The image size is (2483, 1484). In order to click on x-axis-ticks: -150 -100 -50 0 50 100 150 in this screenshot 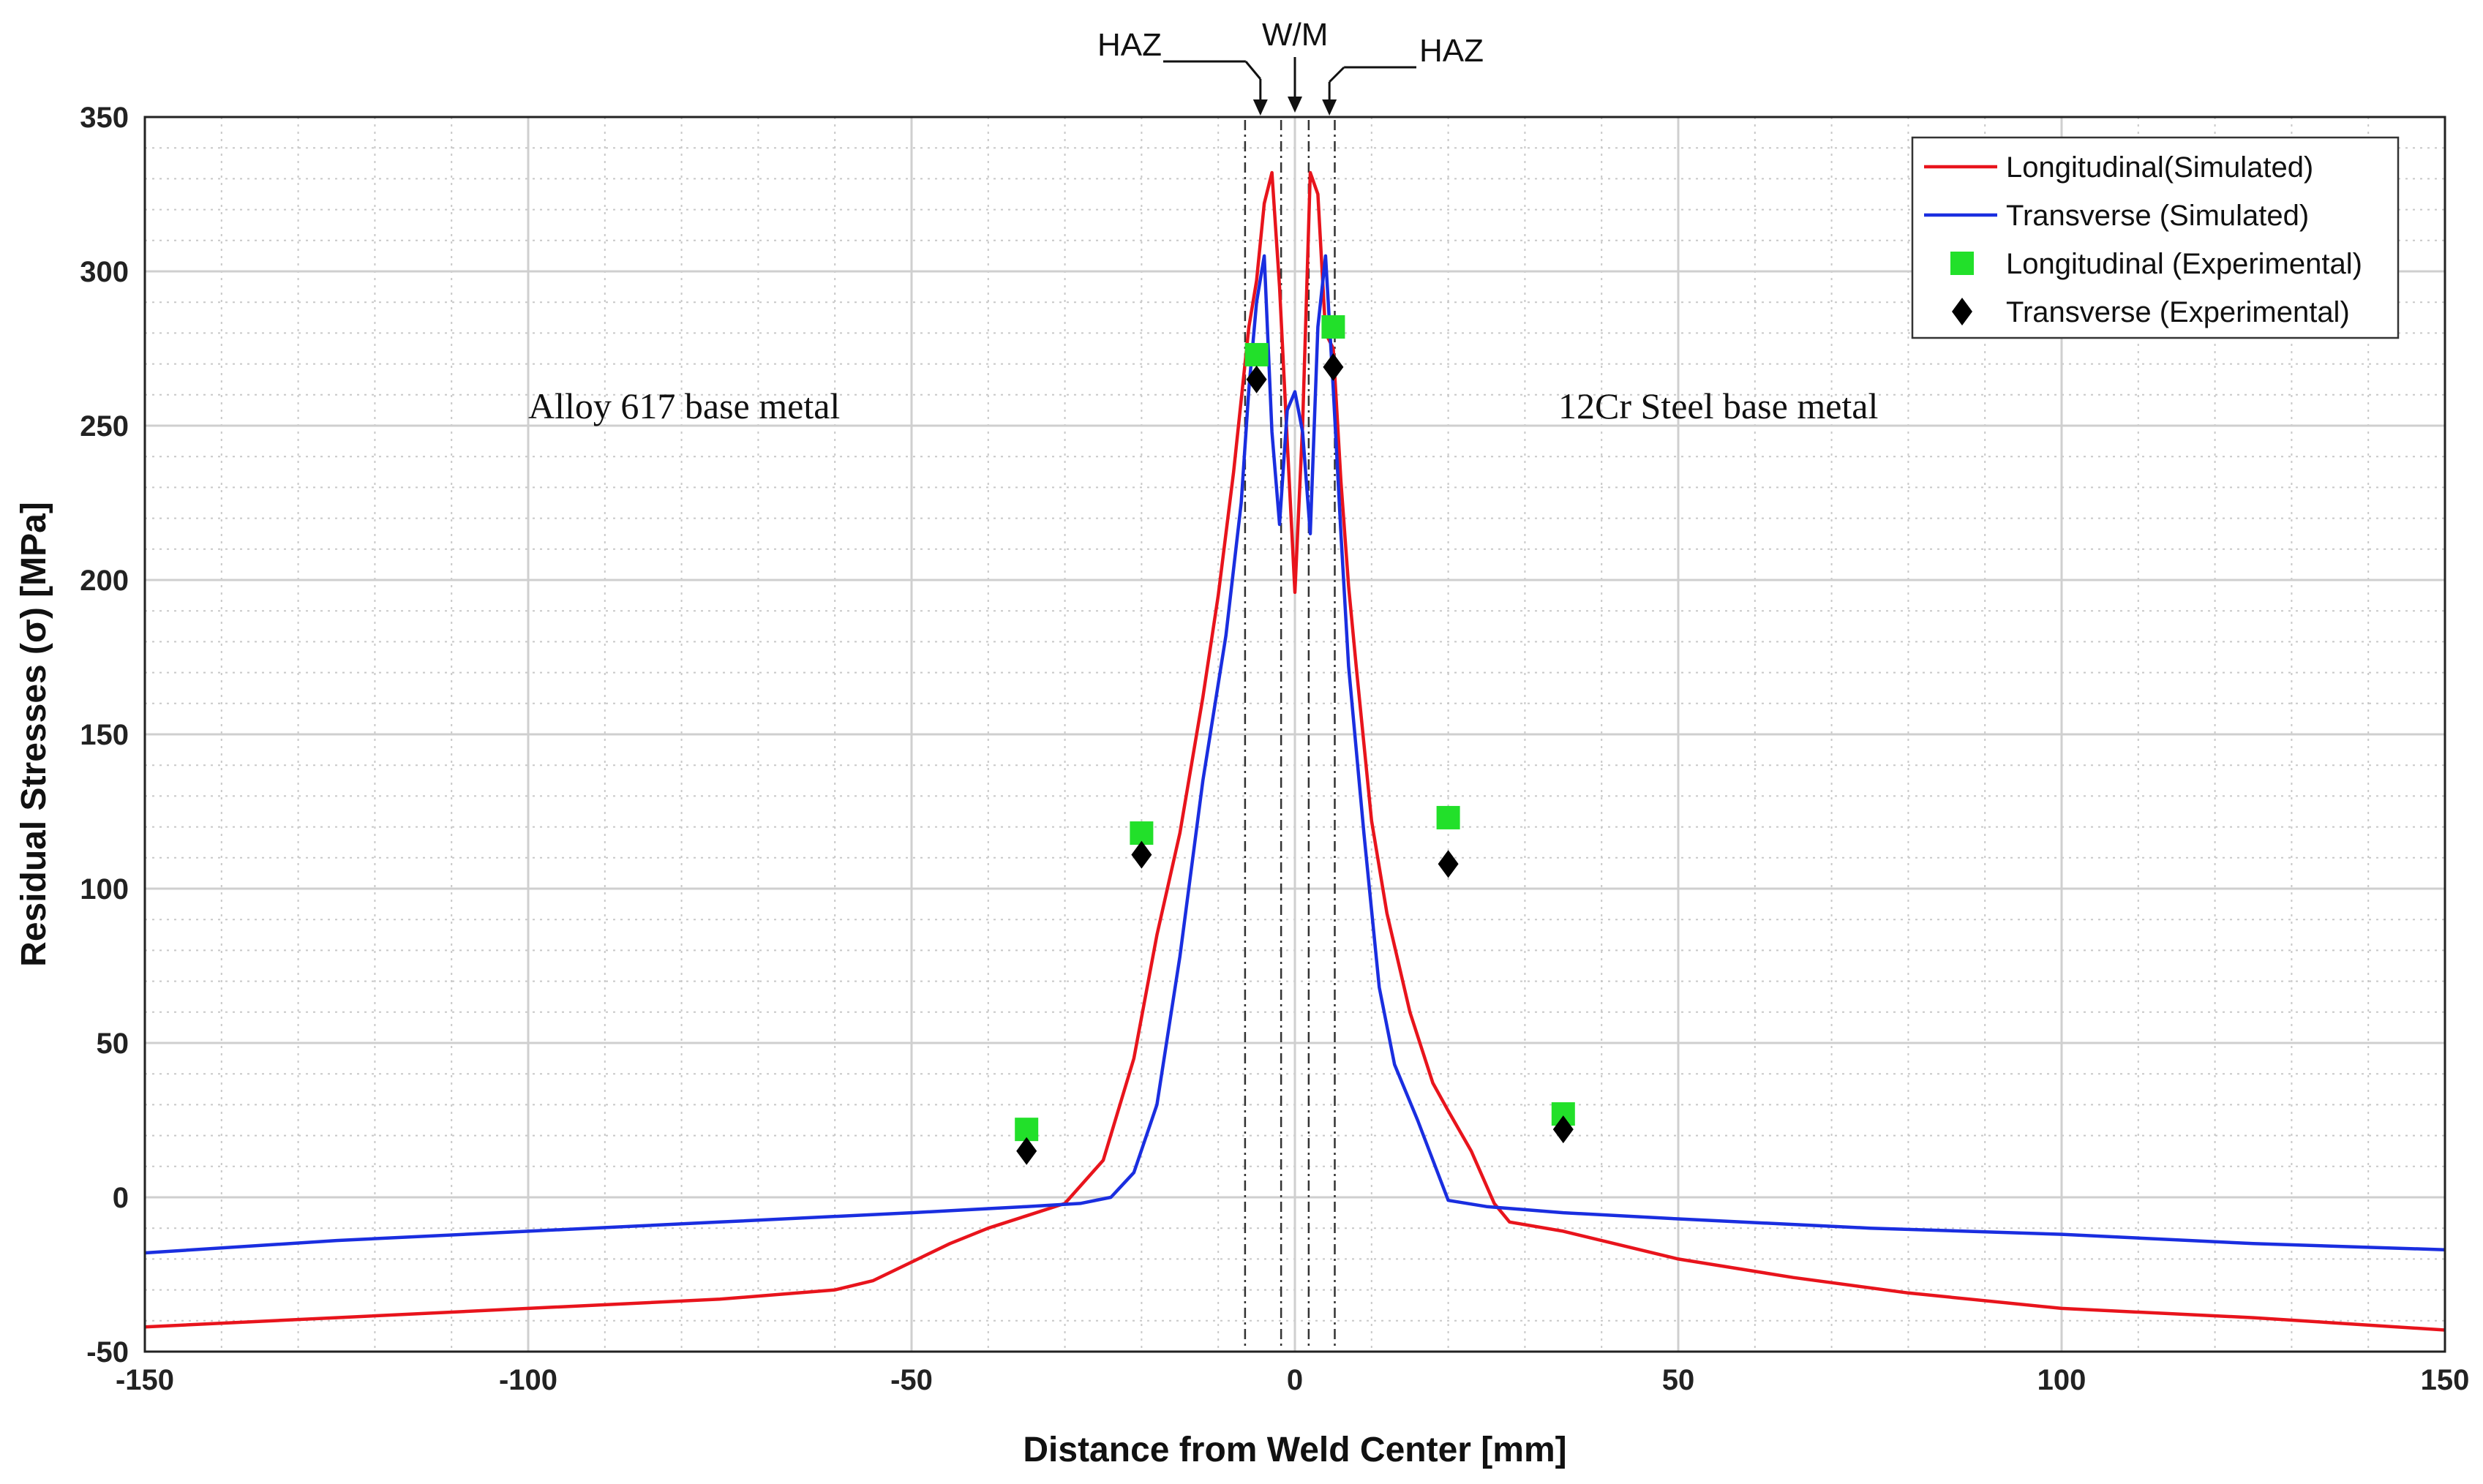, I will do `click(1292, 1380)`.